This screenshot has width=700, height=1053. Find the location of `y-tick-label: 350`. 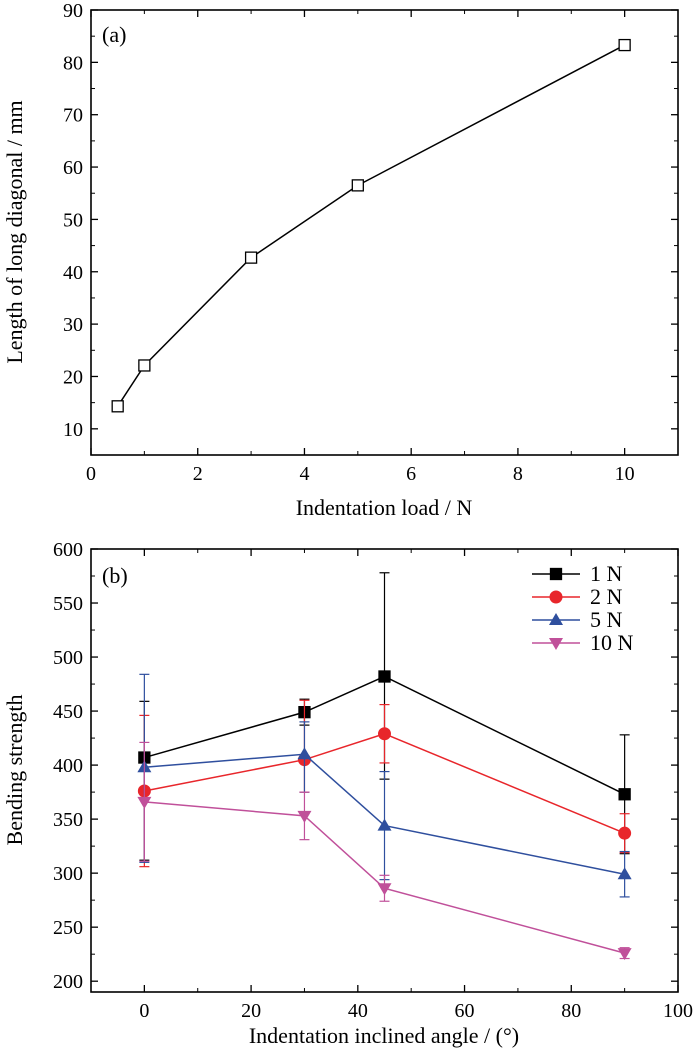

y-tick-label: 350 is located at coordinates (68, 820).